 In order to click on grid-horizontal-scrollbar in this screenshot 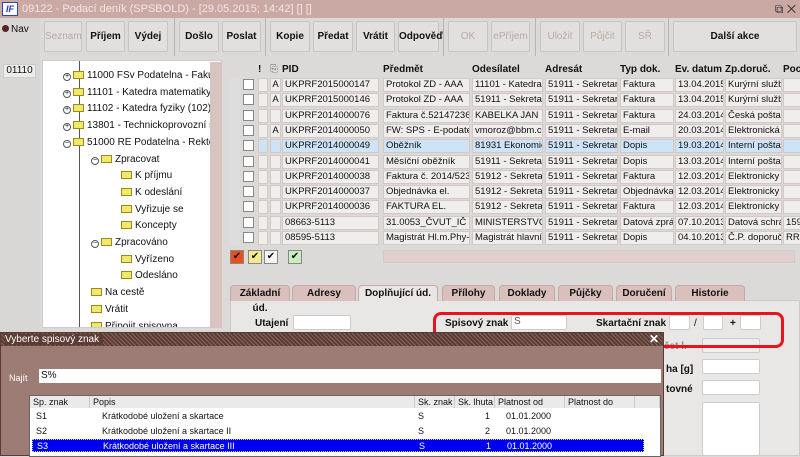, I will do `click(589, 256)`.